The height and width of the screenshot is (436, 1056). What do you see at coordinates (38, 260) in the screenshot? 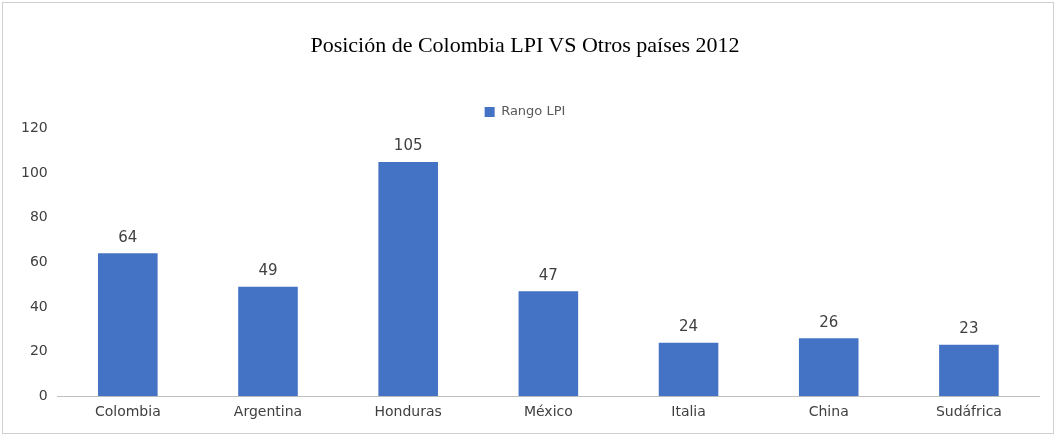
I see `y-tick-label: 60` at bounding box center [38, 260].